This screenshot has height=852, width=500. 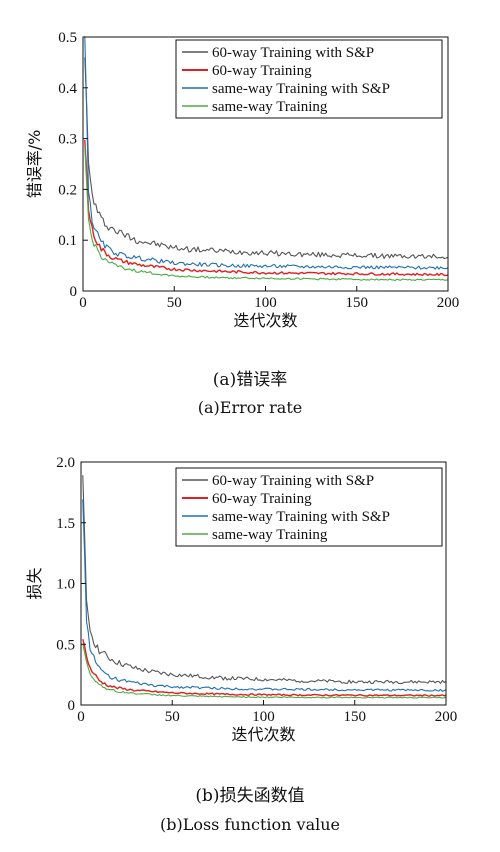 I want to click on y-tick-label: 0.2, so click(x=67, y=190).